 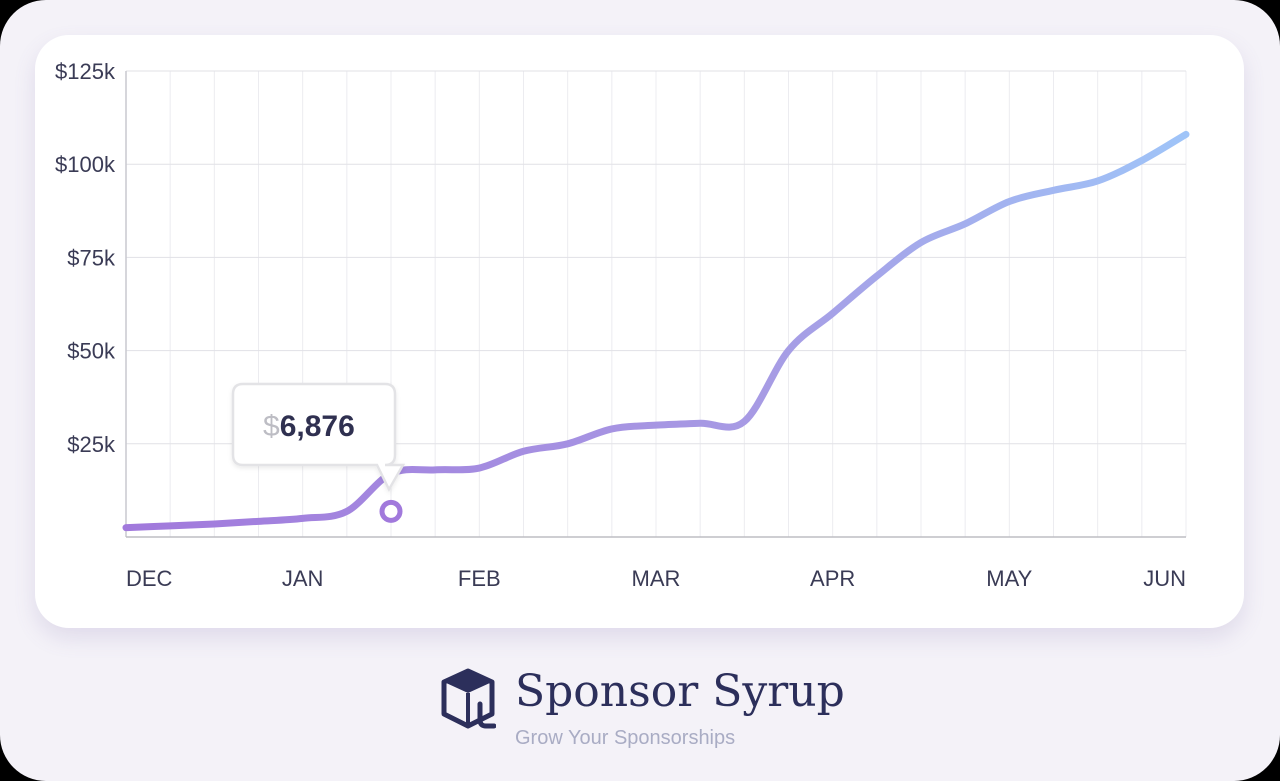 I want to click on x-tick-label: DEC, so click(x=149, y=578).